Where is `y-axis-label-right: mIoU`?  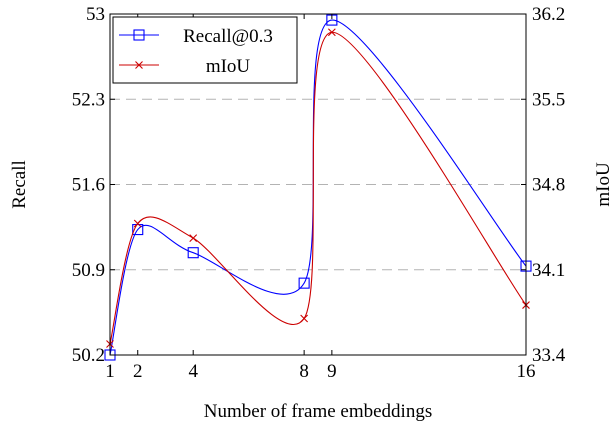
y-axis-label-right: mIoU is located at coordinates (603, 184).